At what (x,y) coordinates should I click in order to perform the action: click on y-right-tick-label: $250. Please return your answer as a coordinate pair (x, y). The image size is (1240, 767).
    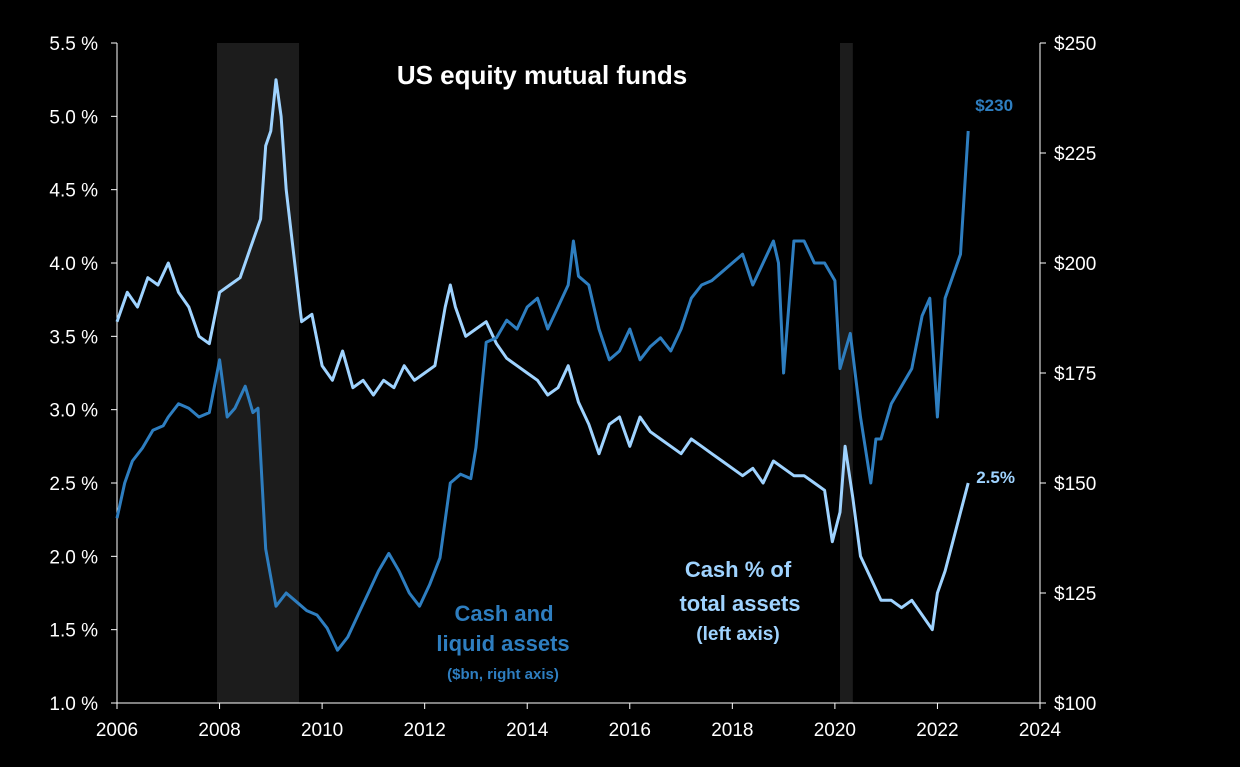
    Looking at the image, I should click on (1075, 44).